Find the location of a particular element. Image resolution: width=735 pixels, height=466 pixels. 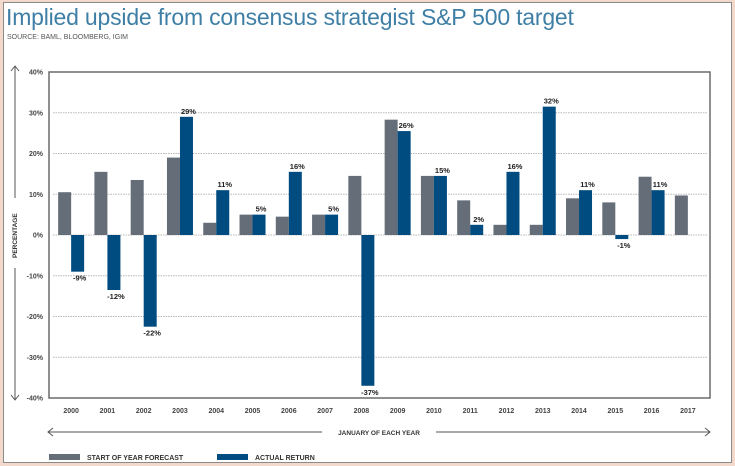

data-label: -12% is located at coordinates (116, 296).